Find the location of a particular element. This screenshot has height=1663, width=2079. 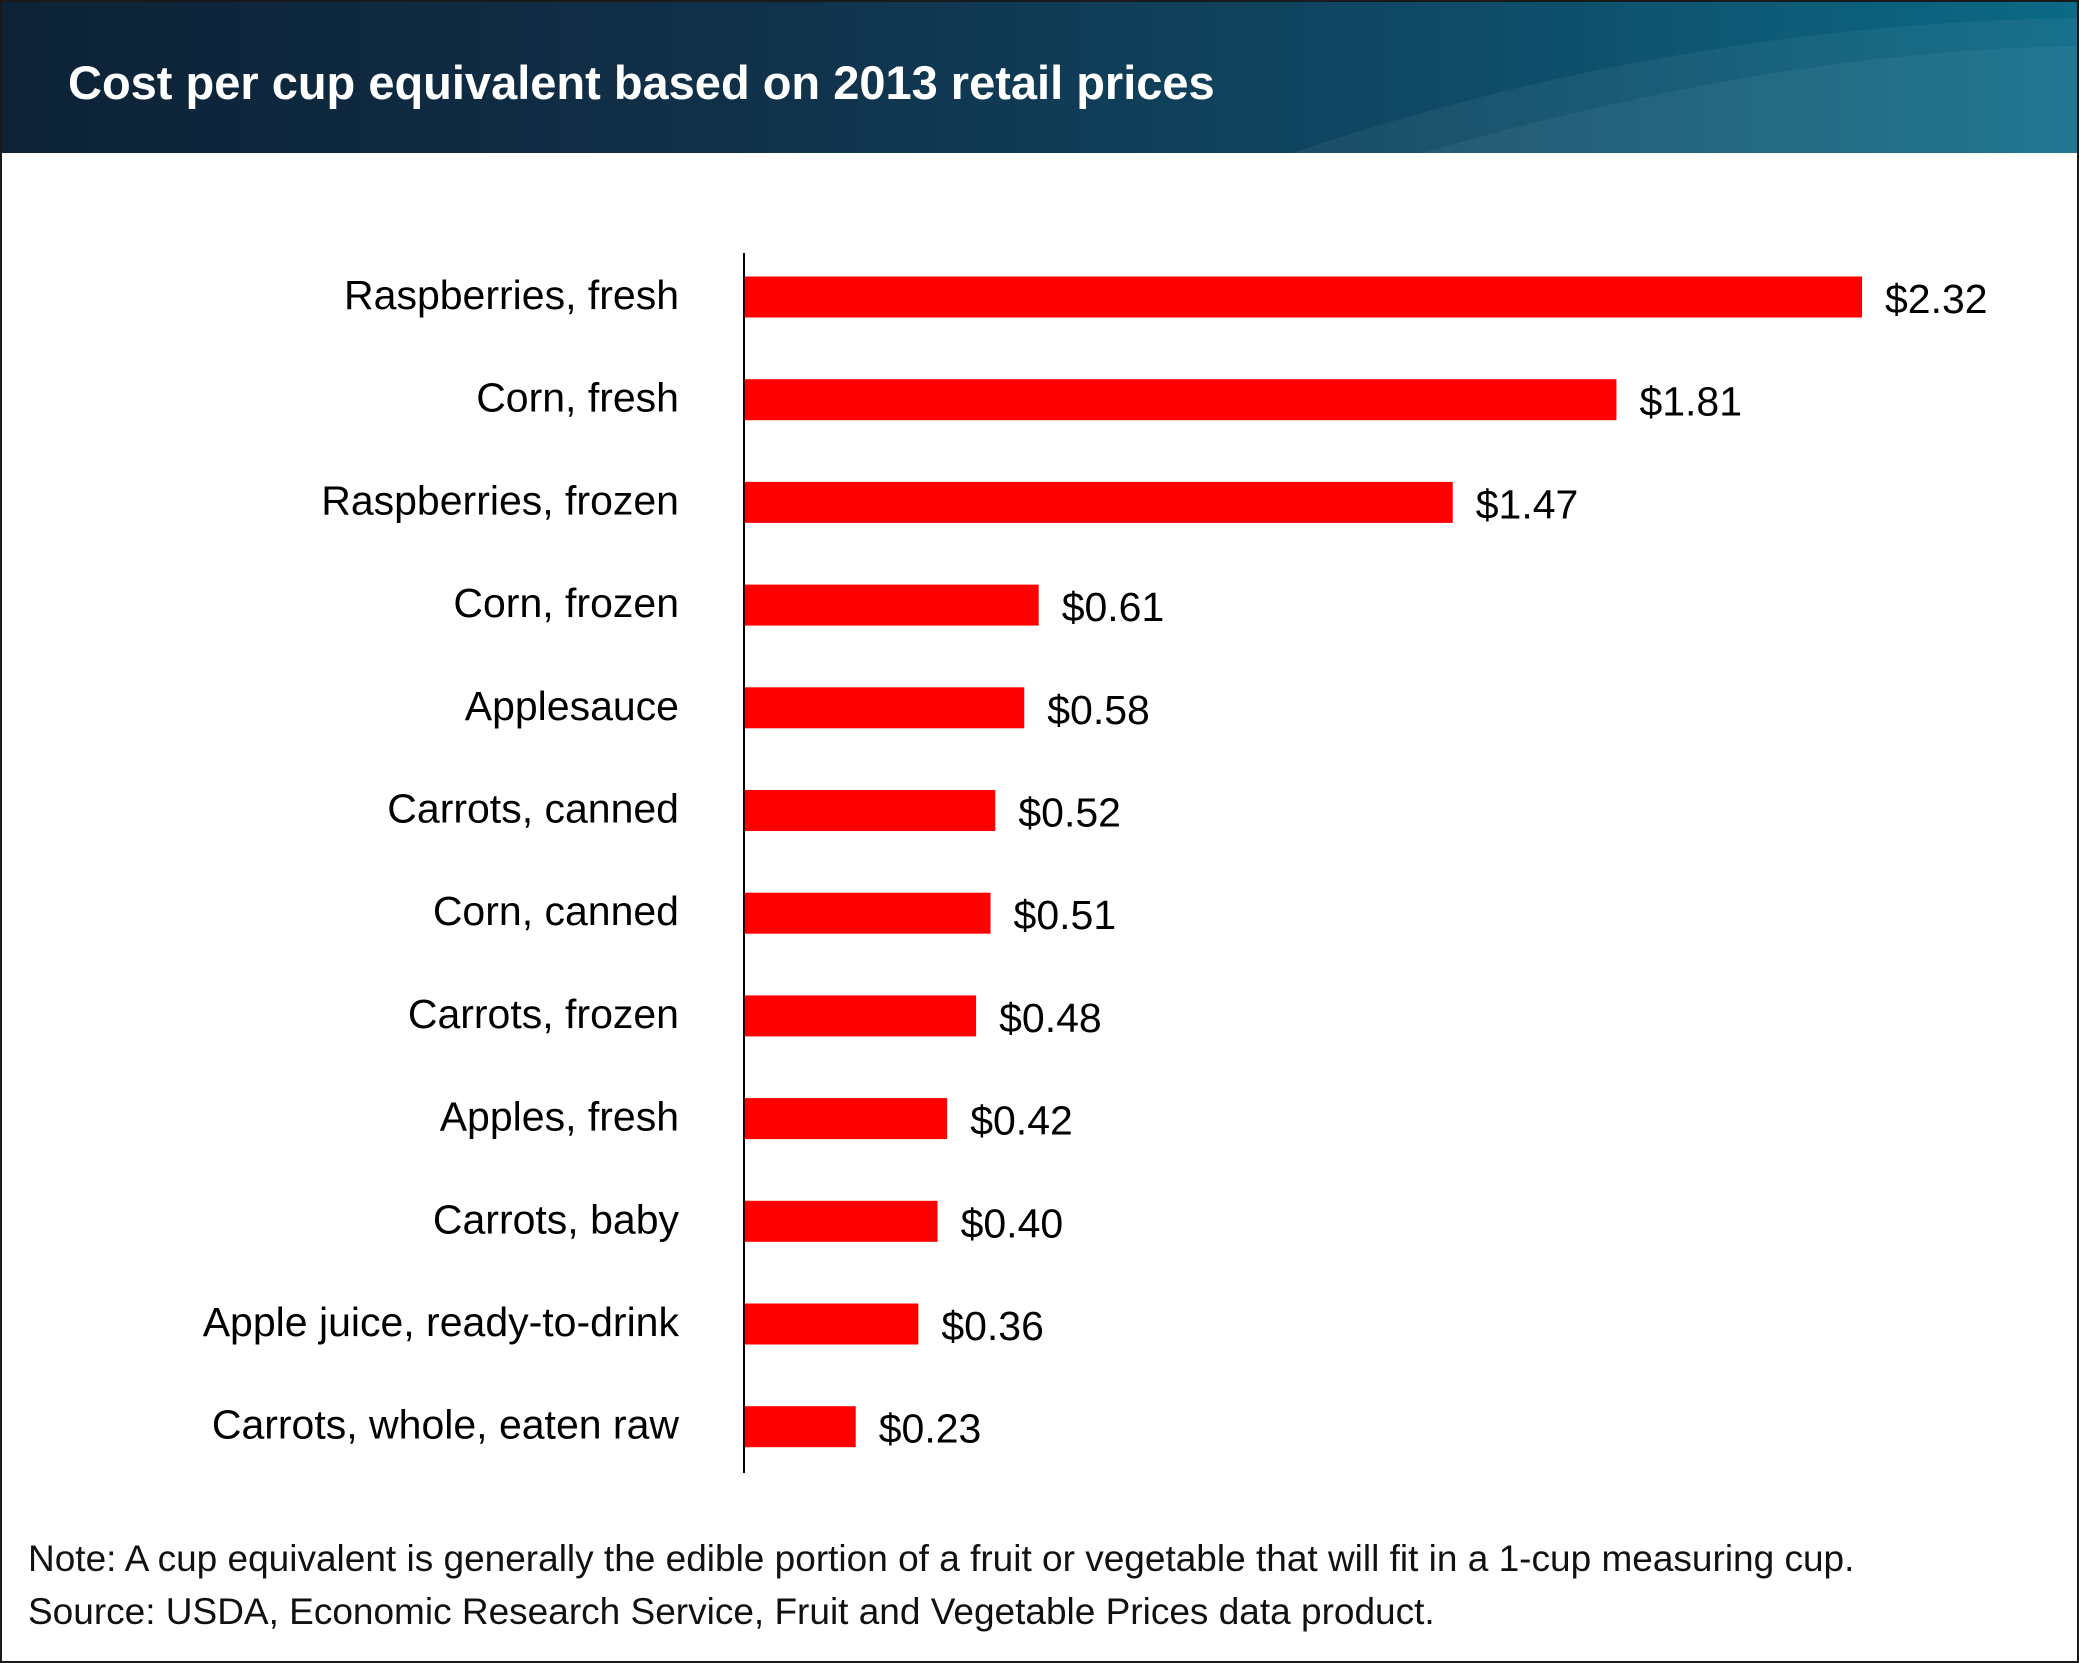

value-label: $2.32 is located at coordinates (1936, 299).